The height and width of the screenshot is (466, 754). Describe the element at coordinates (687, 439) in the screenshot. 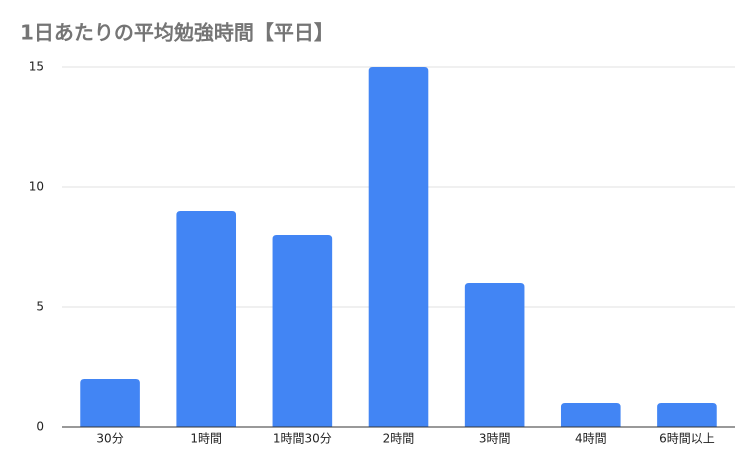

I see `x-tick-label: 6時間以上` at that location.